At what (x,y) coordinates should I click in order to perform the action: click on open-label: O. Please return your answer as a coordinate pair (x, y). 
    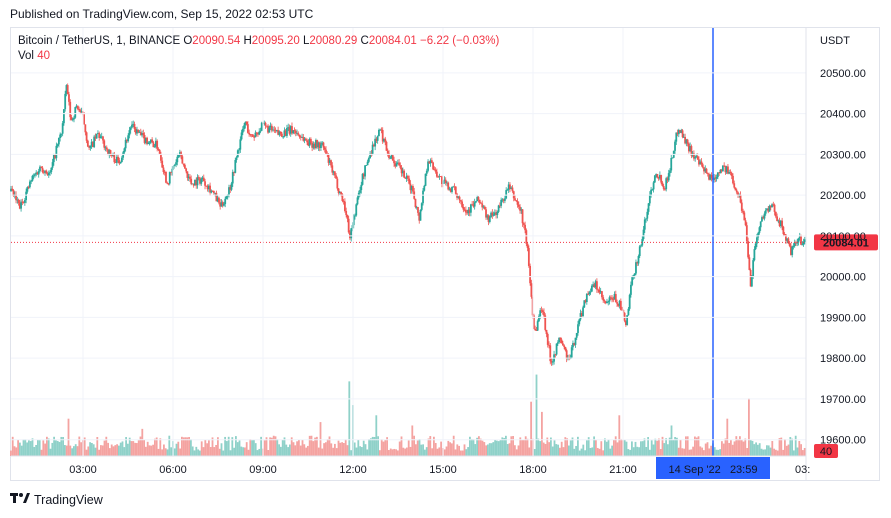
    Looking at the image, I should click on (188, 41).